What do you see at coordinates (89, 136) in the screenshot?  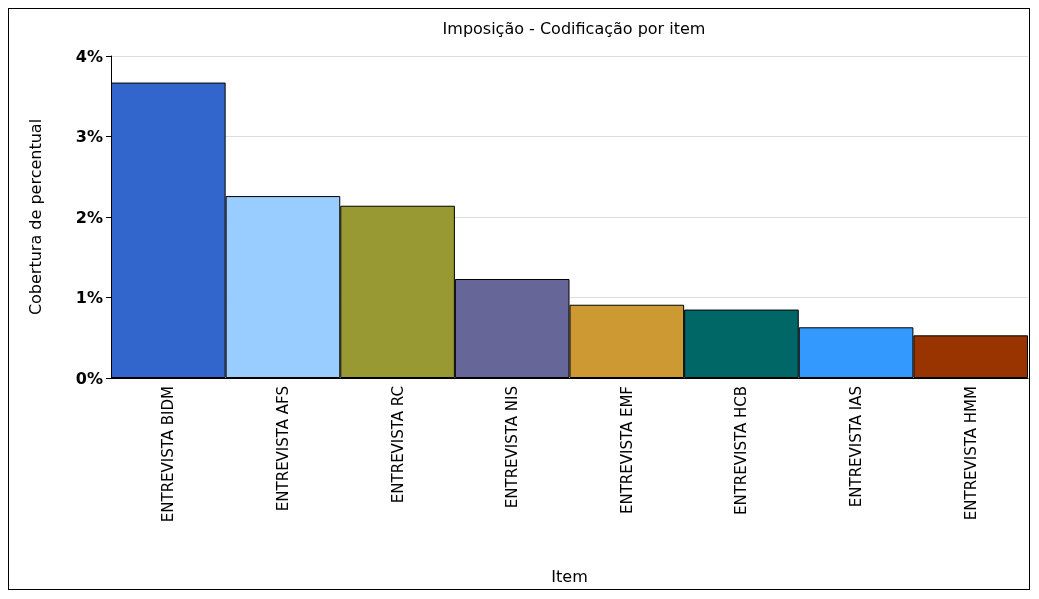 I see `y-tick-label: 3%` at bounding box center [89, 136].